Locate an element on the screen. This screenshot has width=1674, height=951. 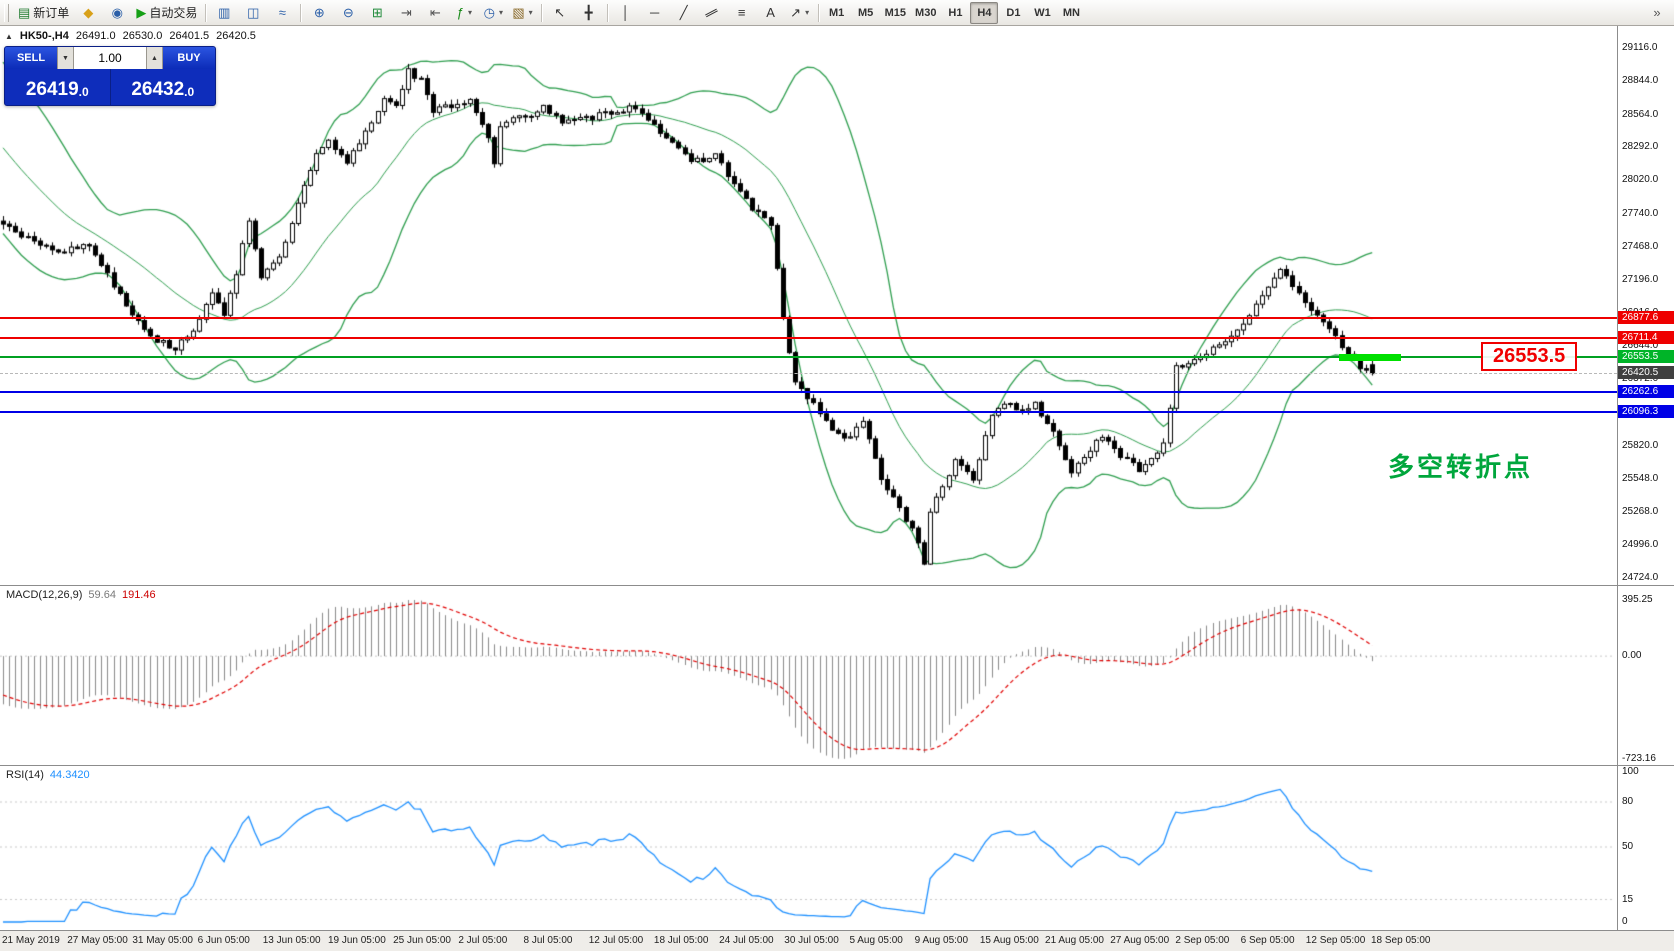
time-axis-label: 15 Aug 05:00 is located at coordinates (1009, 940).